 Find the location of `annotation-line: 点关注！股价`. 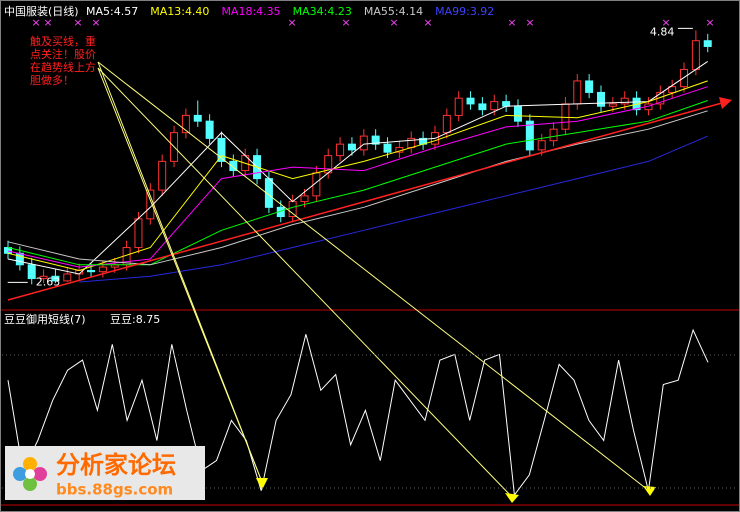

annotation-line: 点关注！股价 is located at coordinates (63, 54).